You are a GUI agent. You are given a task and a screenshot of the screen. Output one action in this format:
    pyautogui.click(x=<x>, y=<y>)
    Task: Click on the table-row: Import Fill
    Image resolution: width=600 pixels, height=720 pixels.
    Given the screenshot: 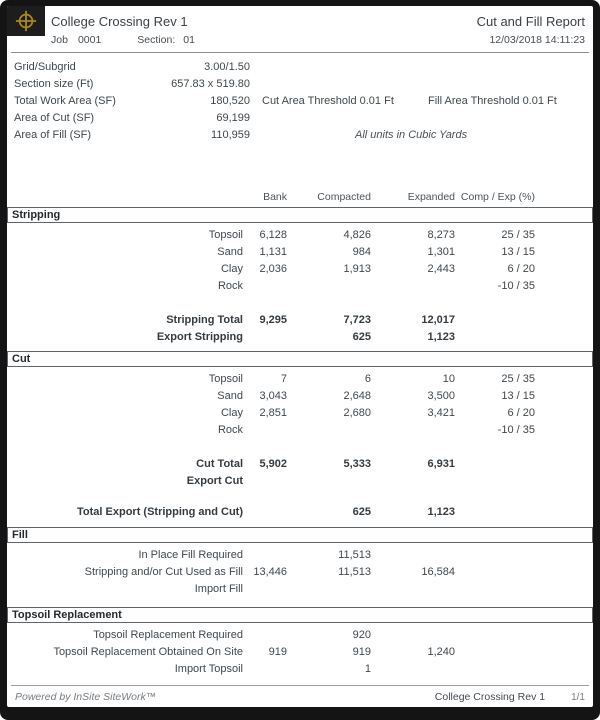 What is the action you would take?
    pyautogui.click(x=300, y=589)
    